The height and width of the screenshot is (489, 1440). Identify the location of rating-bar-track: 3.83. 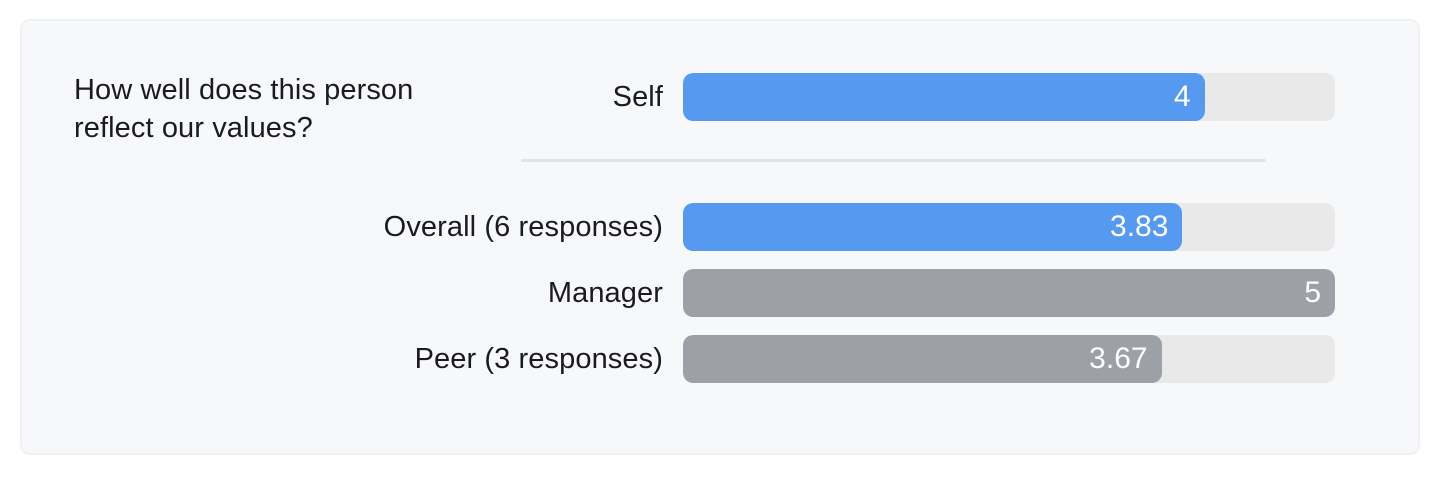
(1009, 227).